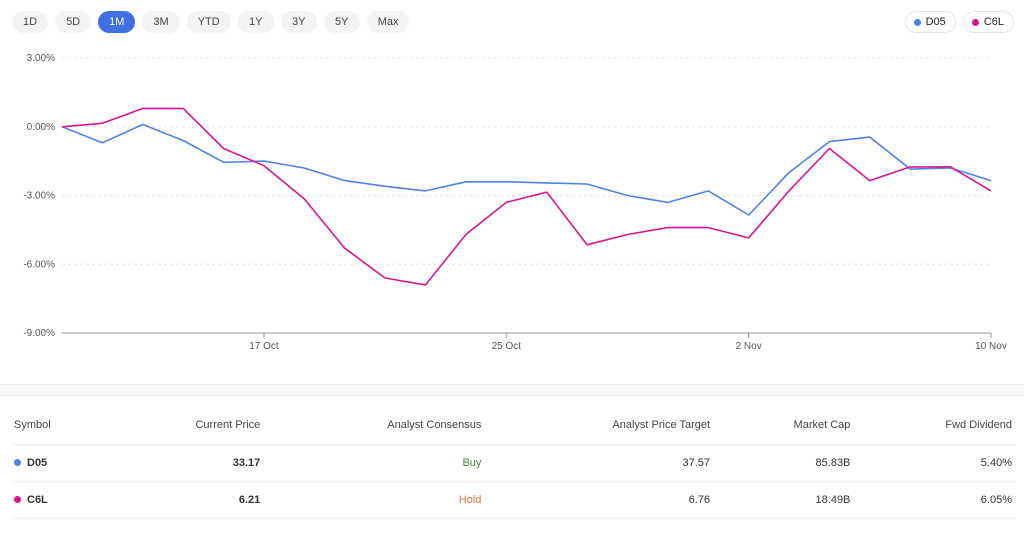 The height and width of the screenshot is (533, 1024). What do you see at coordinates (375, 426) in the screenshot?
I see `header-analyst-consensus: Analyst Consensus` at bounding box center [375, 426].